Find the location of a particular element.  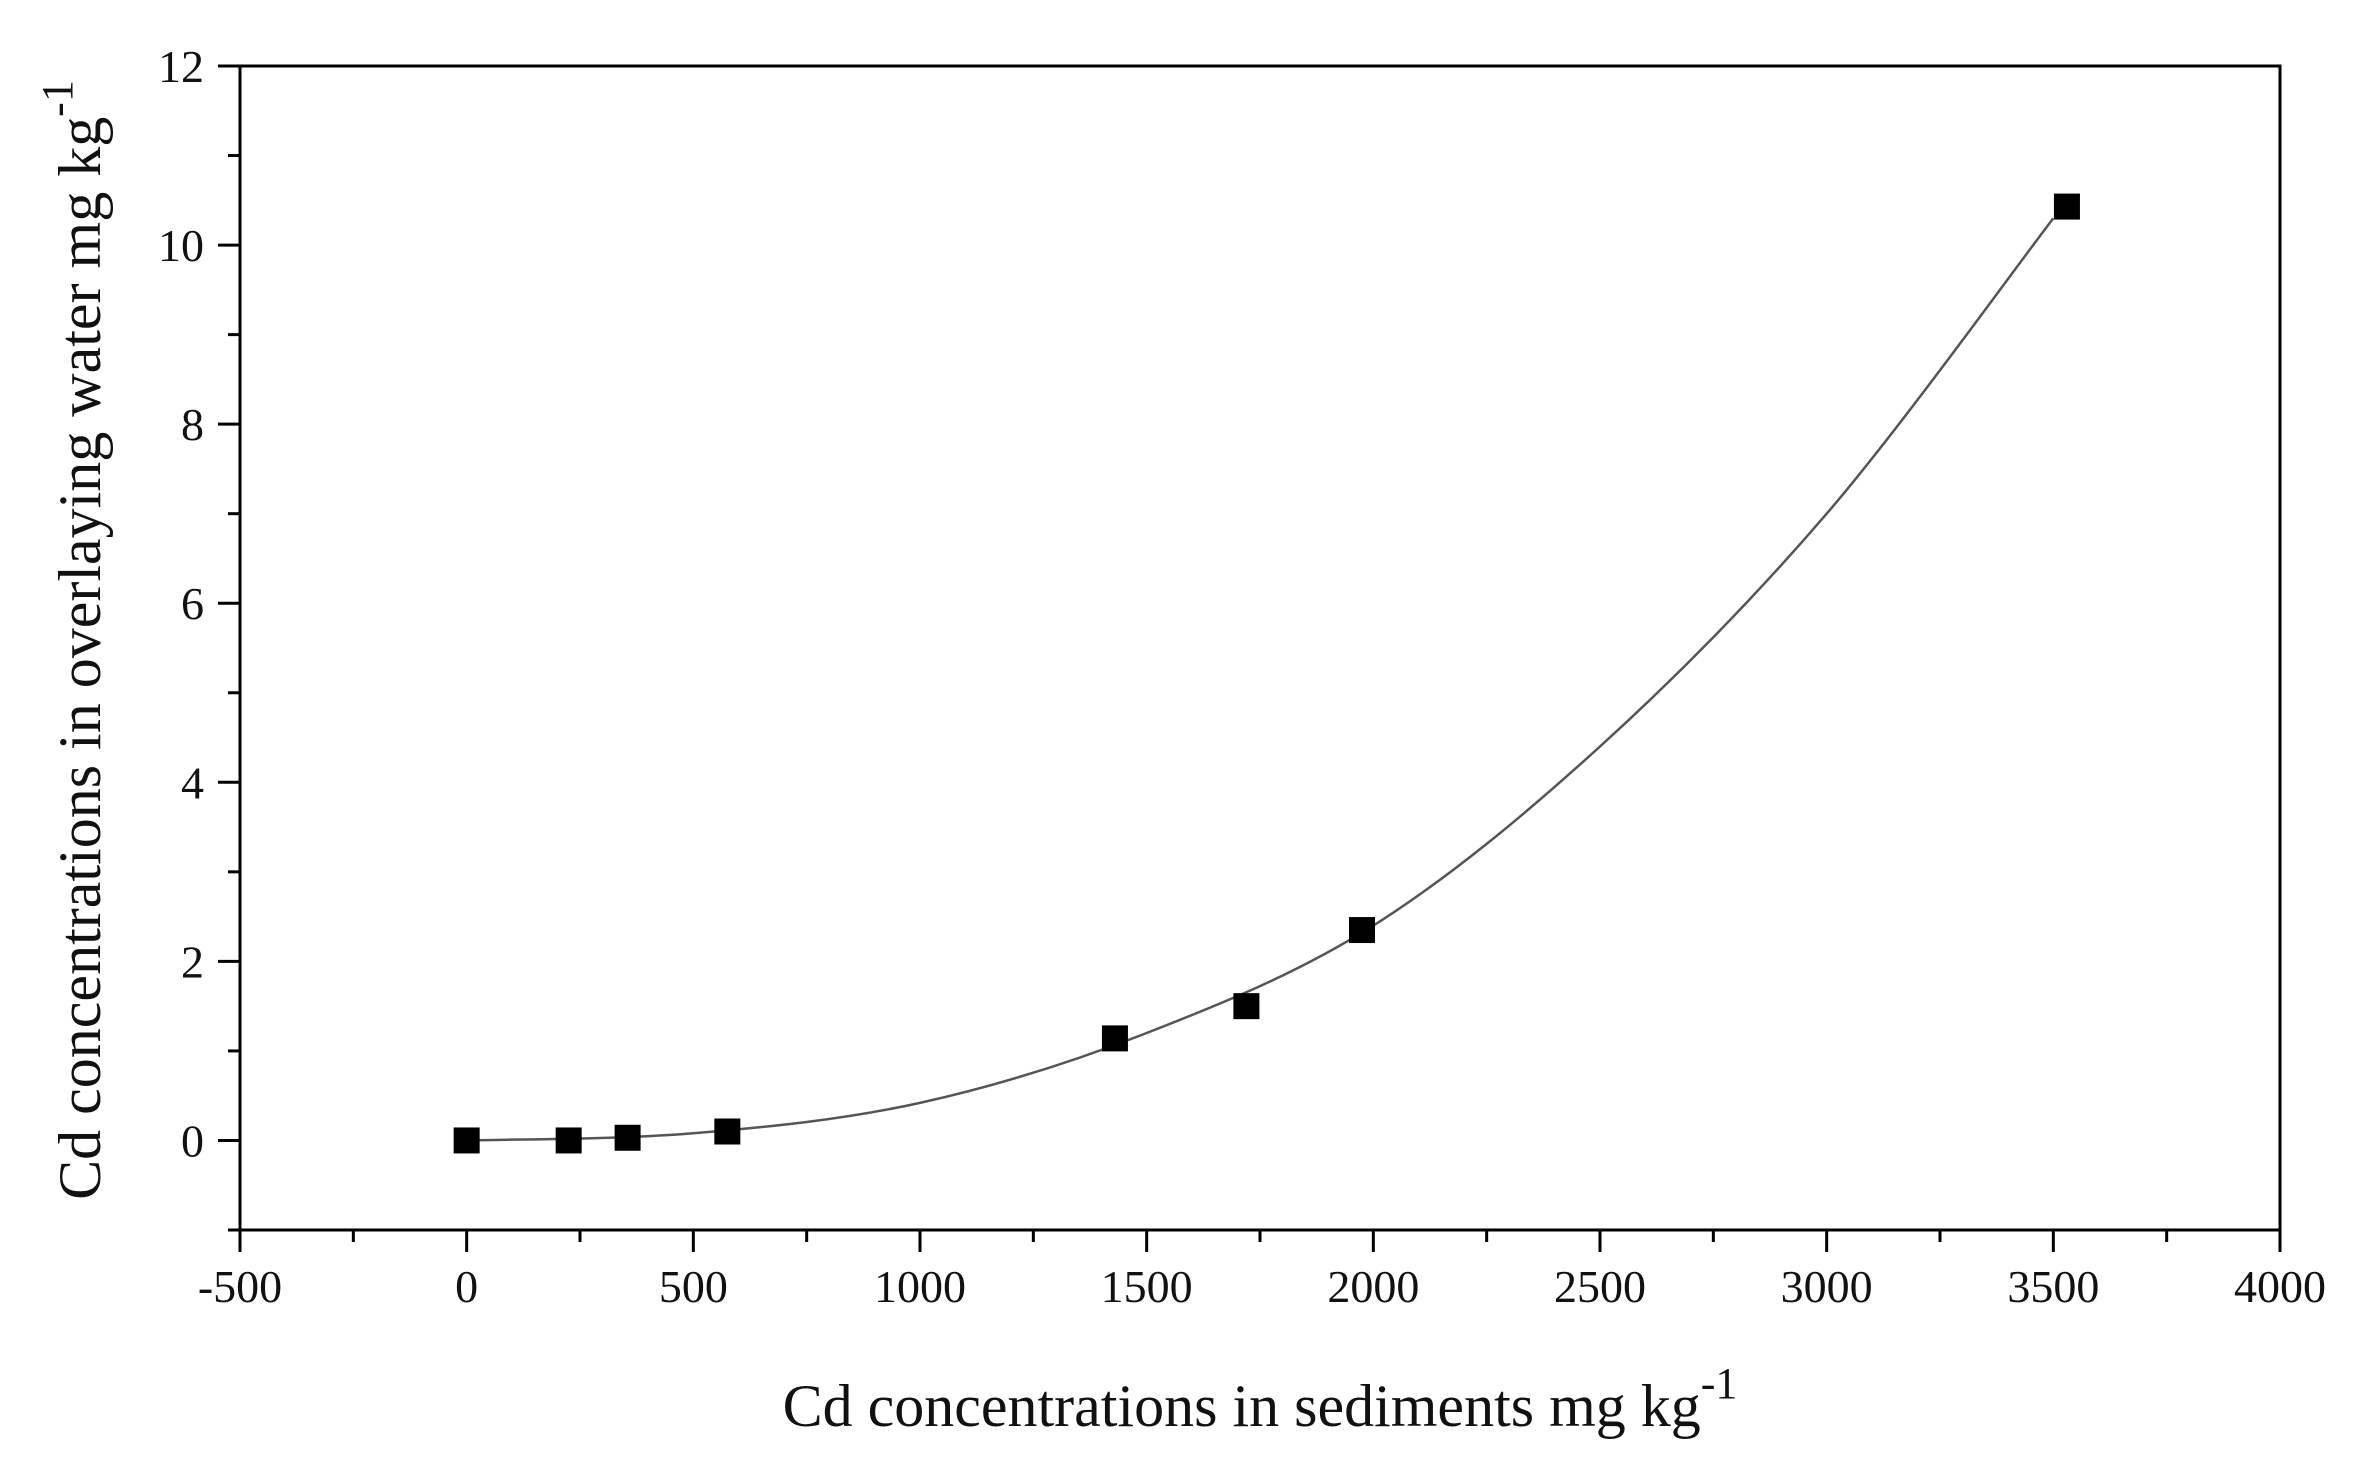

y-tick-label: 4 is located at coordinates (192, 782).